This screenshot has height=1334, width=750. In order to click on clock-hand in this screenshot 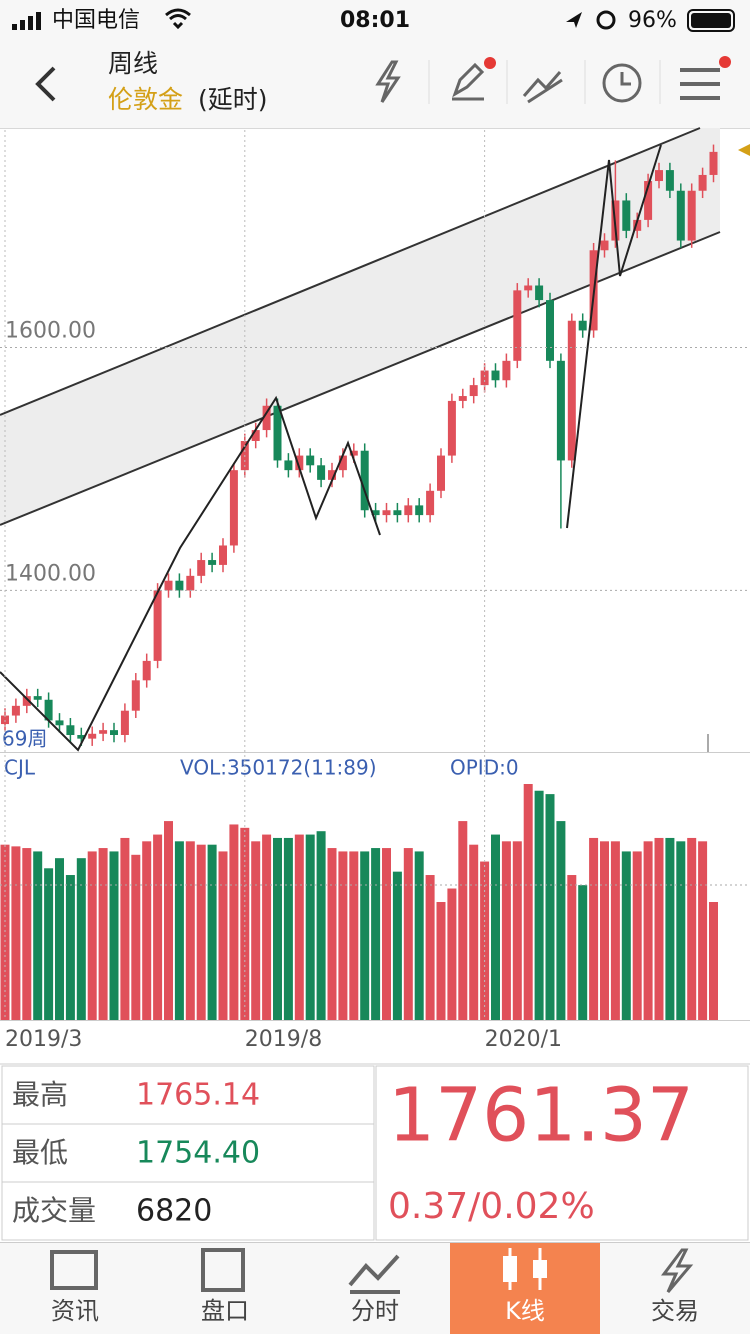, I will do `click(625, 79)`.